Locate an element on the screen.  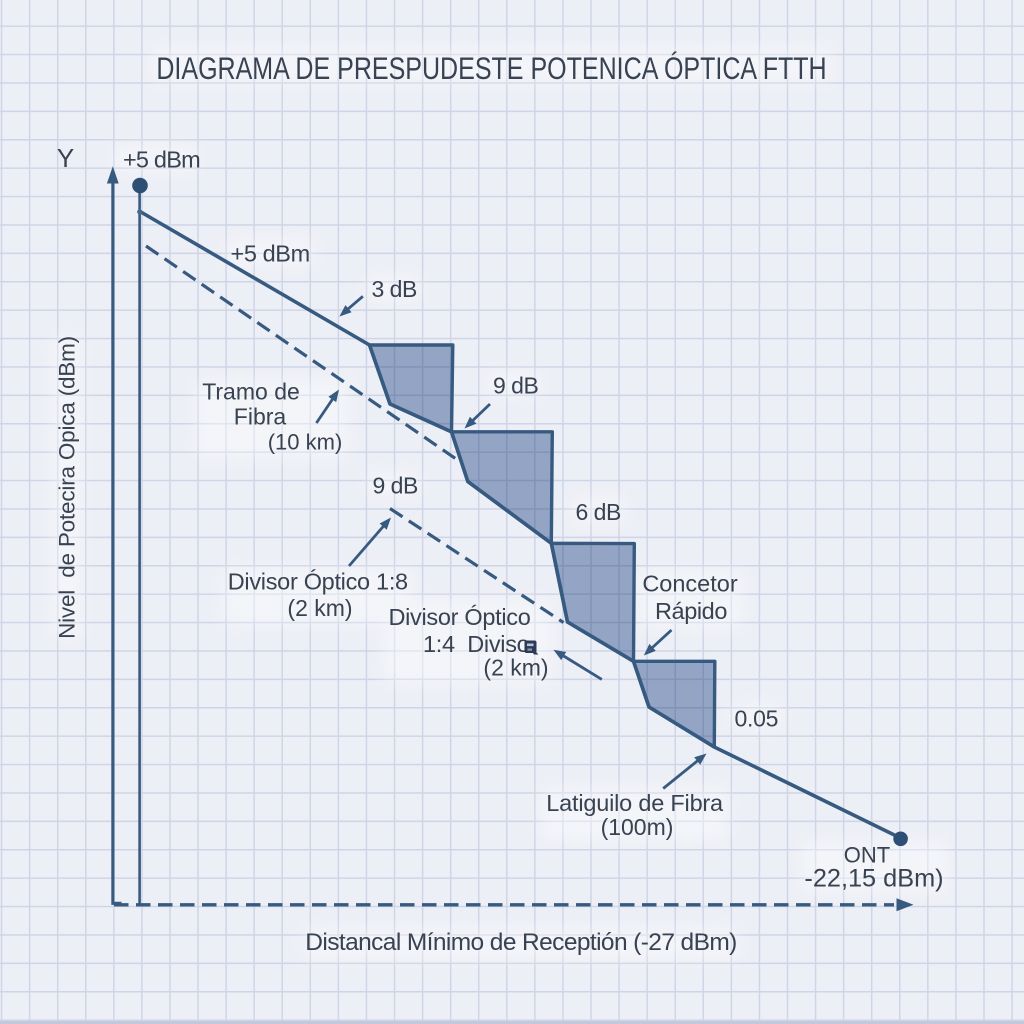
svg-text: Fibra is located at coordinates (260, 417).